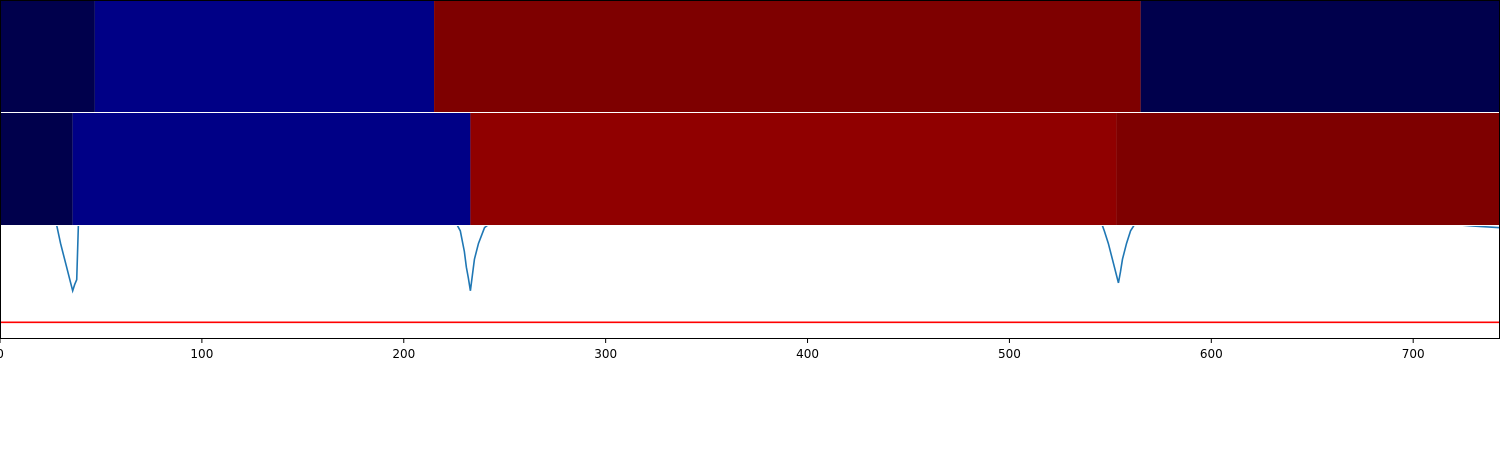 This screenshot has width=1500, height=450. Describe the element at coordinates (807, 354) in the screenshot. I see `x-tick-label: 400` at that location.